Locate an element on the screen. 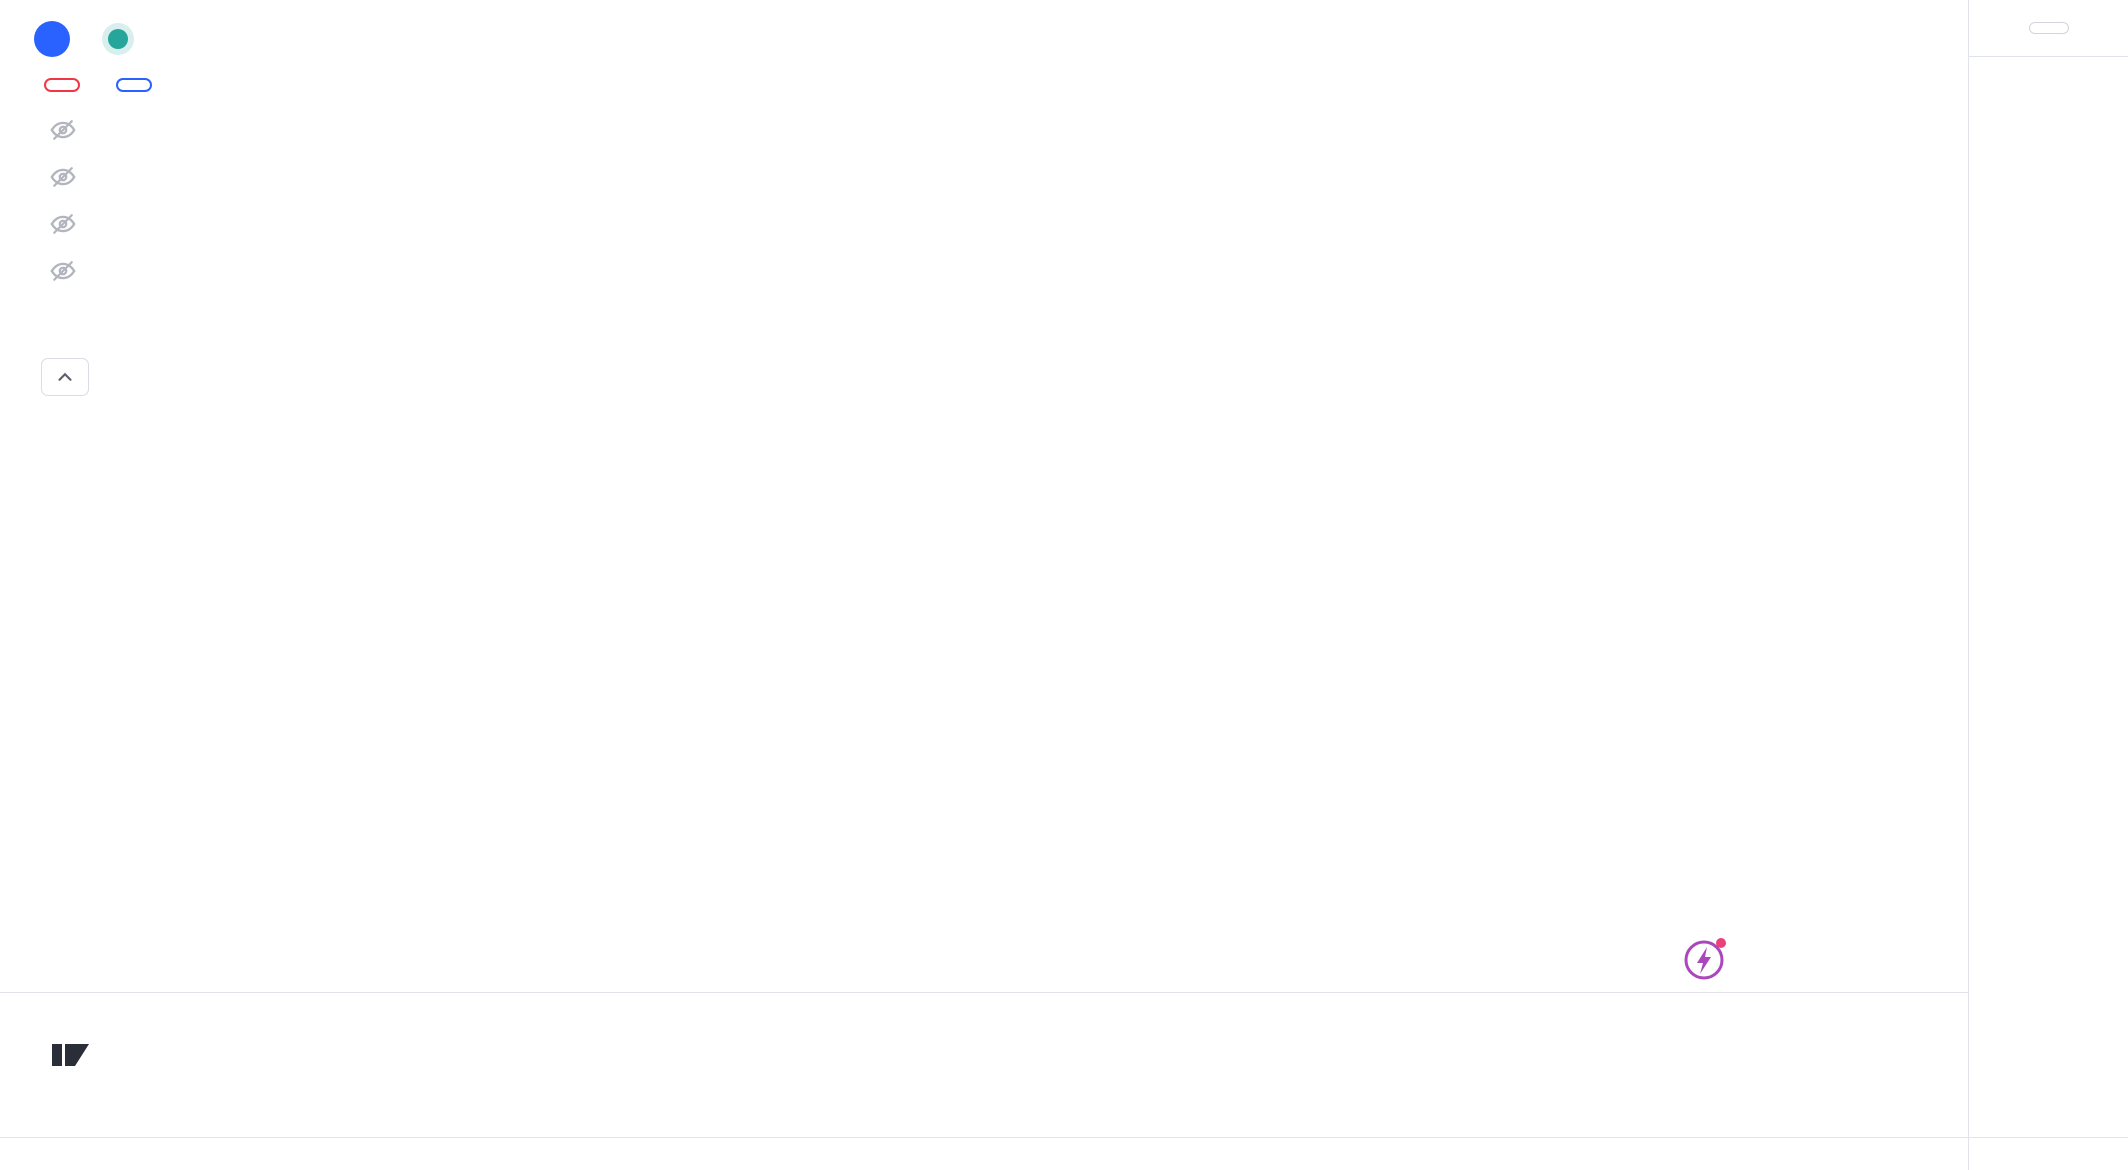 The width and height of the screenshot is (2128, 1170). axis-settings-corner is located at coordinates (2048, 1153).